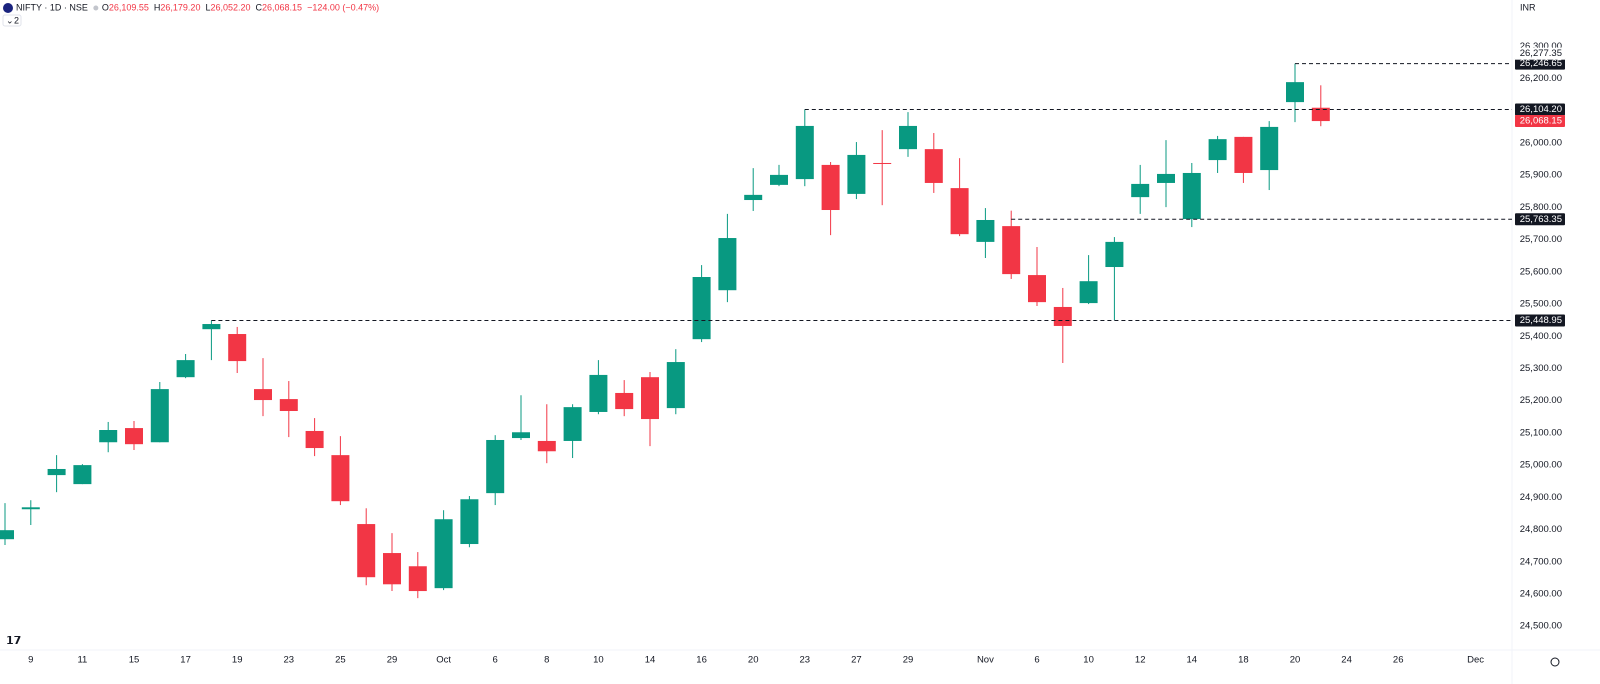 The width and height of the screenshot is (1600, 684). What do you see at coordinates (1541, 465) in the screenshot?
I see `y-tick-label: 25,000.00` at bounding box center [1541, 465].